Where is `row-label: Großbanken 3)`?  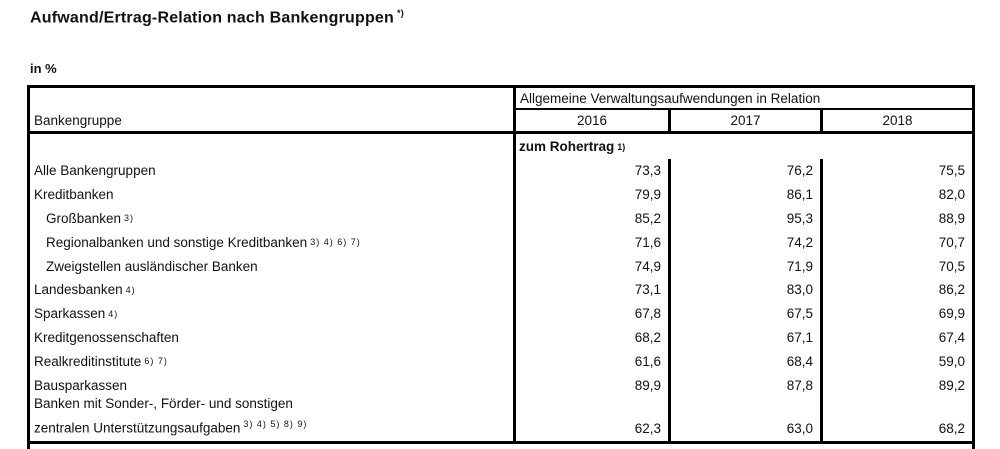 row-label: Großbanken 3) is located at coordinates (271, 219).